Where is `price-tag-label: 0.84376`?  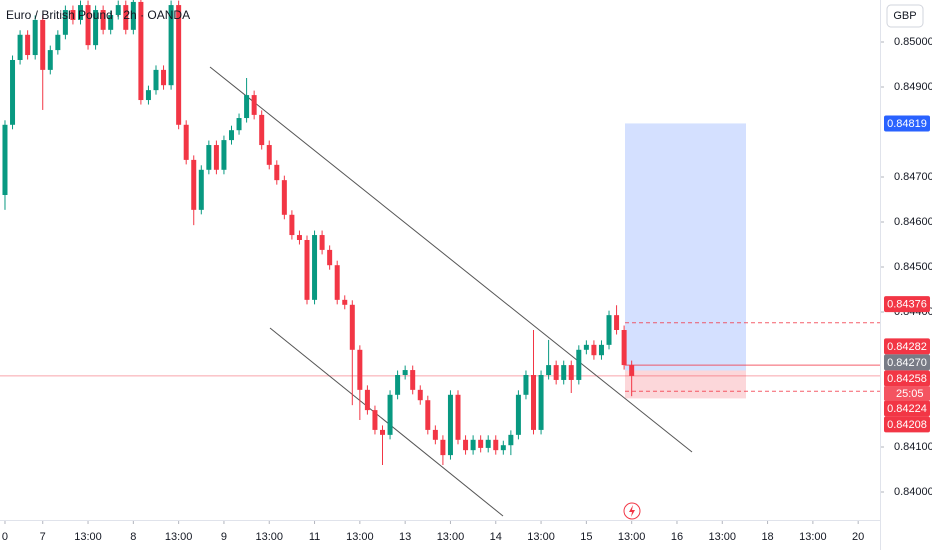 price-tag-label: 0.84376 is located at coordinates (907, 304).